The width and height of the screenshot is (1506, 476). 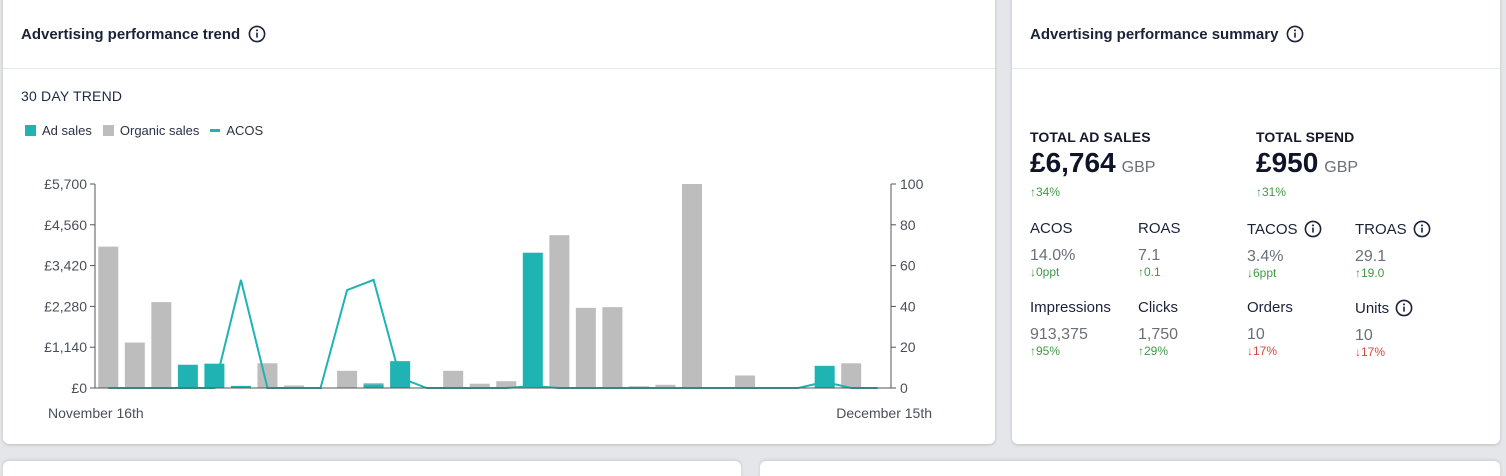 I want to click on metric-label: Orders, so click(x=1270, y=307).